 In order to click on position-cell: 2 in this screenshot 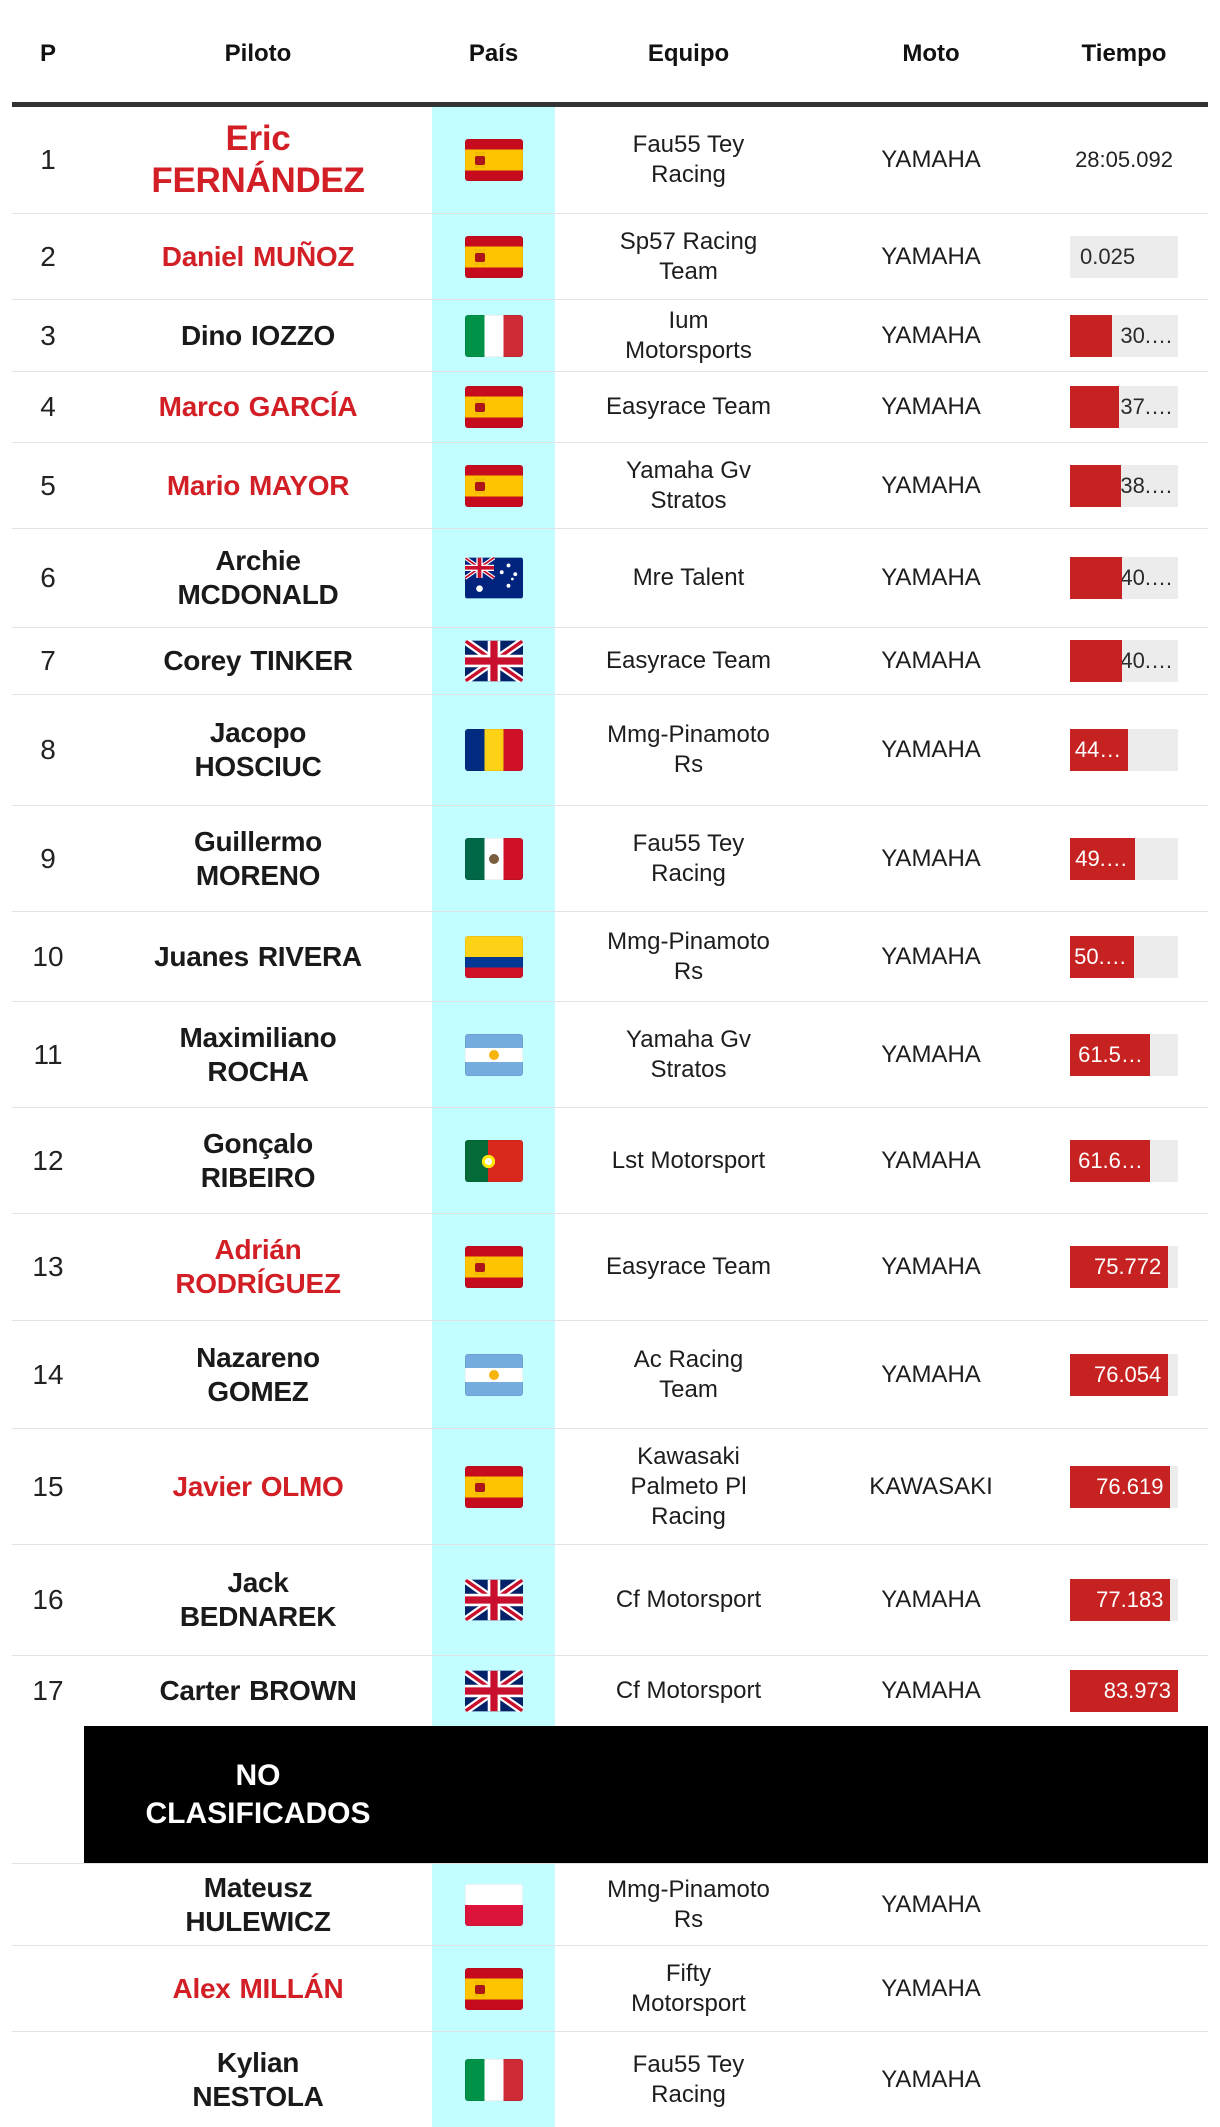, I will do `click(48, 256)`.